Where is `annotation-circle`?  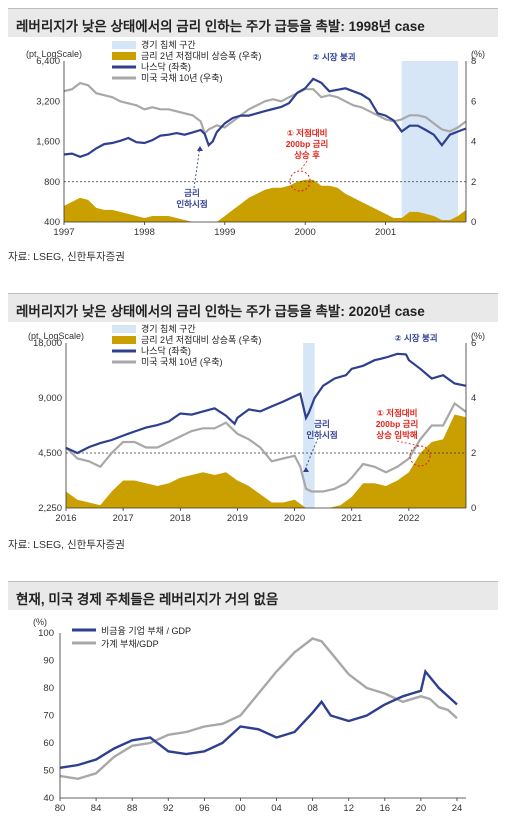 annotation-circle is located at coordinates (300, 181).